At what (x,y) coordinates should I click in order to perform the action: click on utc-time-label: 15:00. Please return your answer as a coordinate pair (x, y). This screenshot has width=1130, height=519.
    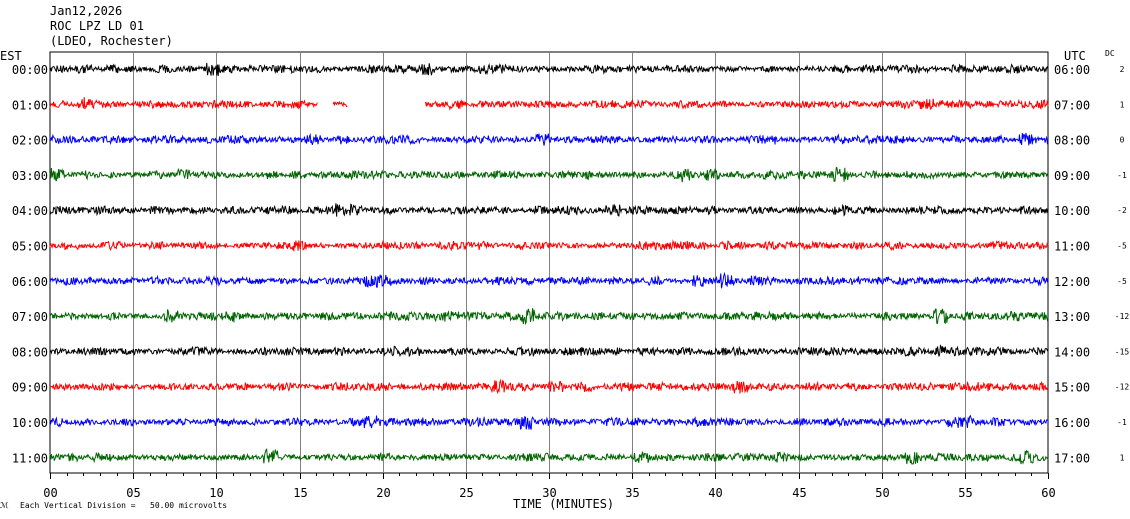
    Looking at the image, I should click on (1072, 388).